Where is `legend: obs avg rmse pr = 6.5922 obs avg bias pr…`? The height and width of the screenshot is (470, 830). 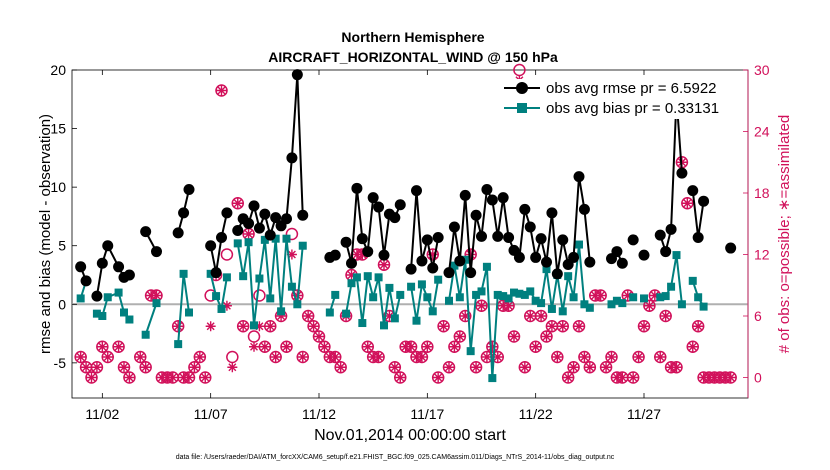 legend: obs avg rmse pr = 6.5922 obs avg bias pr… is located at coordinates (622, 99).